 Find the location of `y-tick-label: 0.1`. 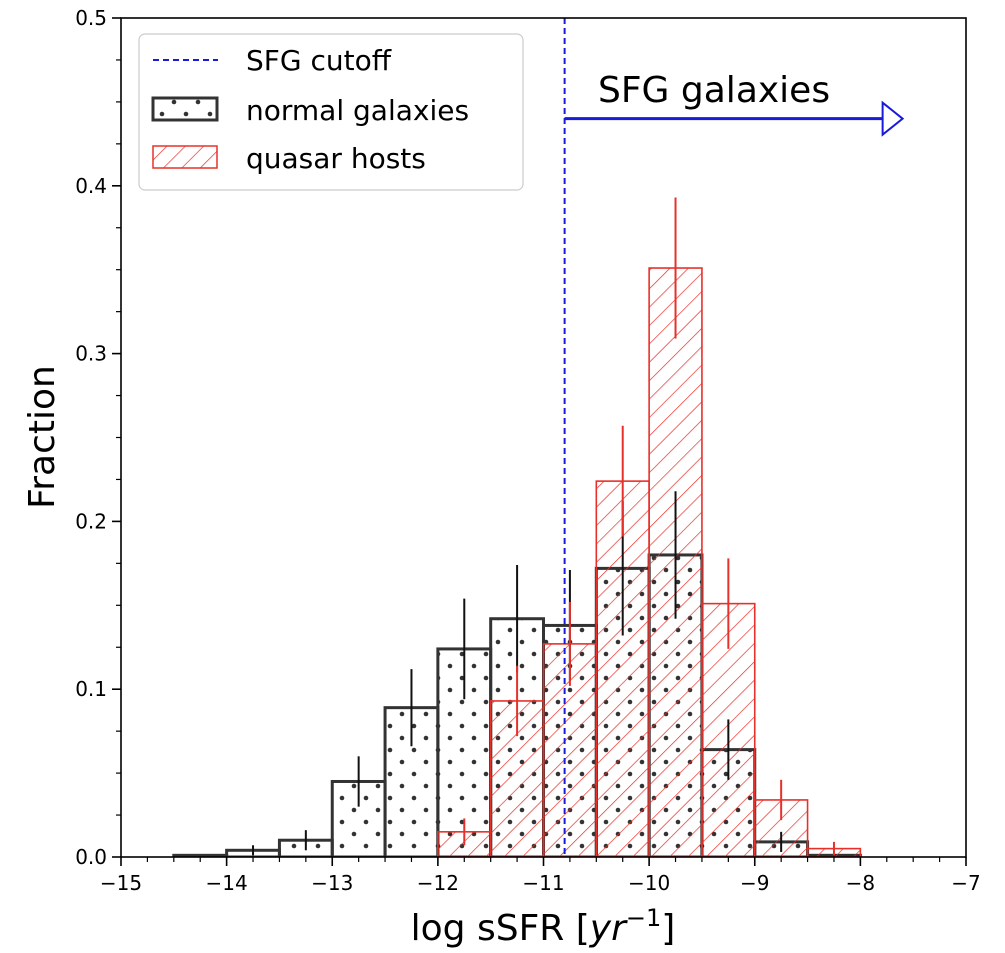

y-tick-label: 0.1 is located at coordinates (91, 689).